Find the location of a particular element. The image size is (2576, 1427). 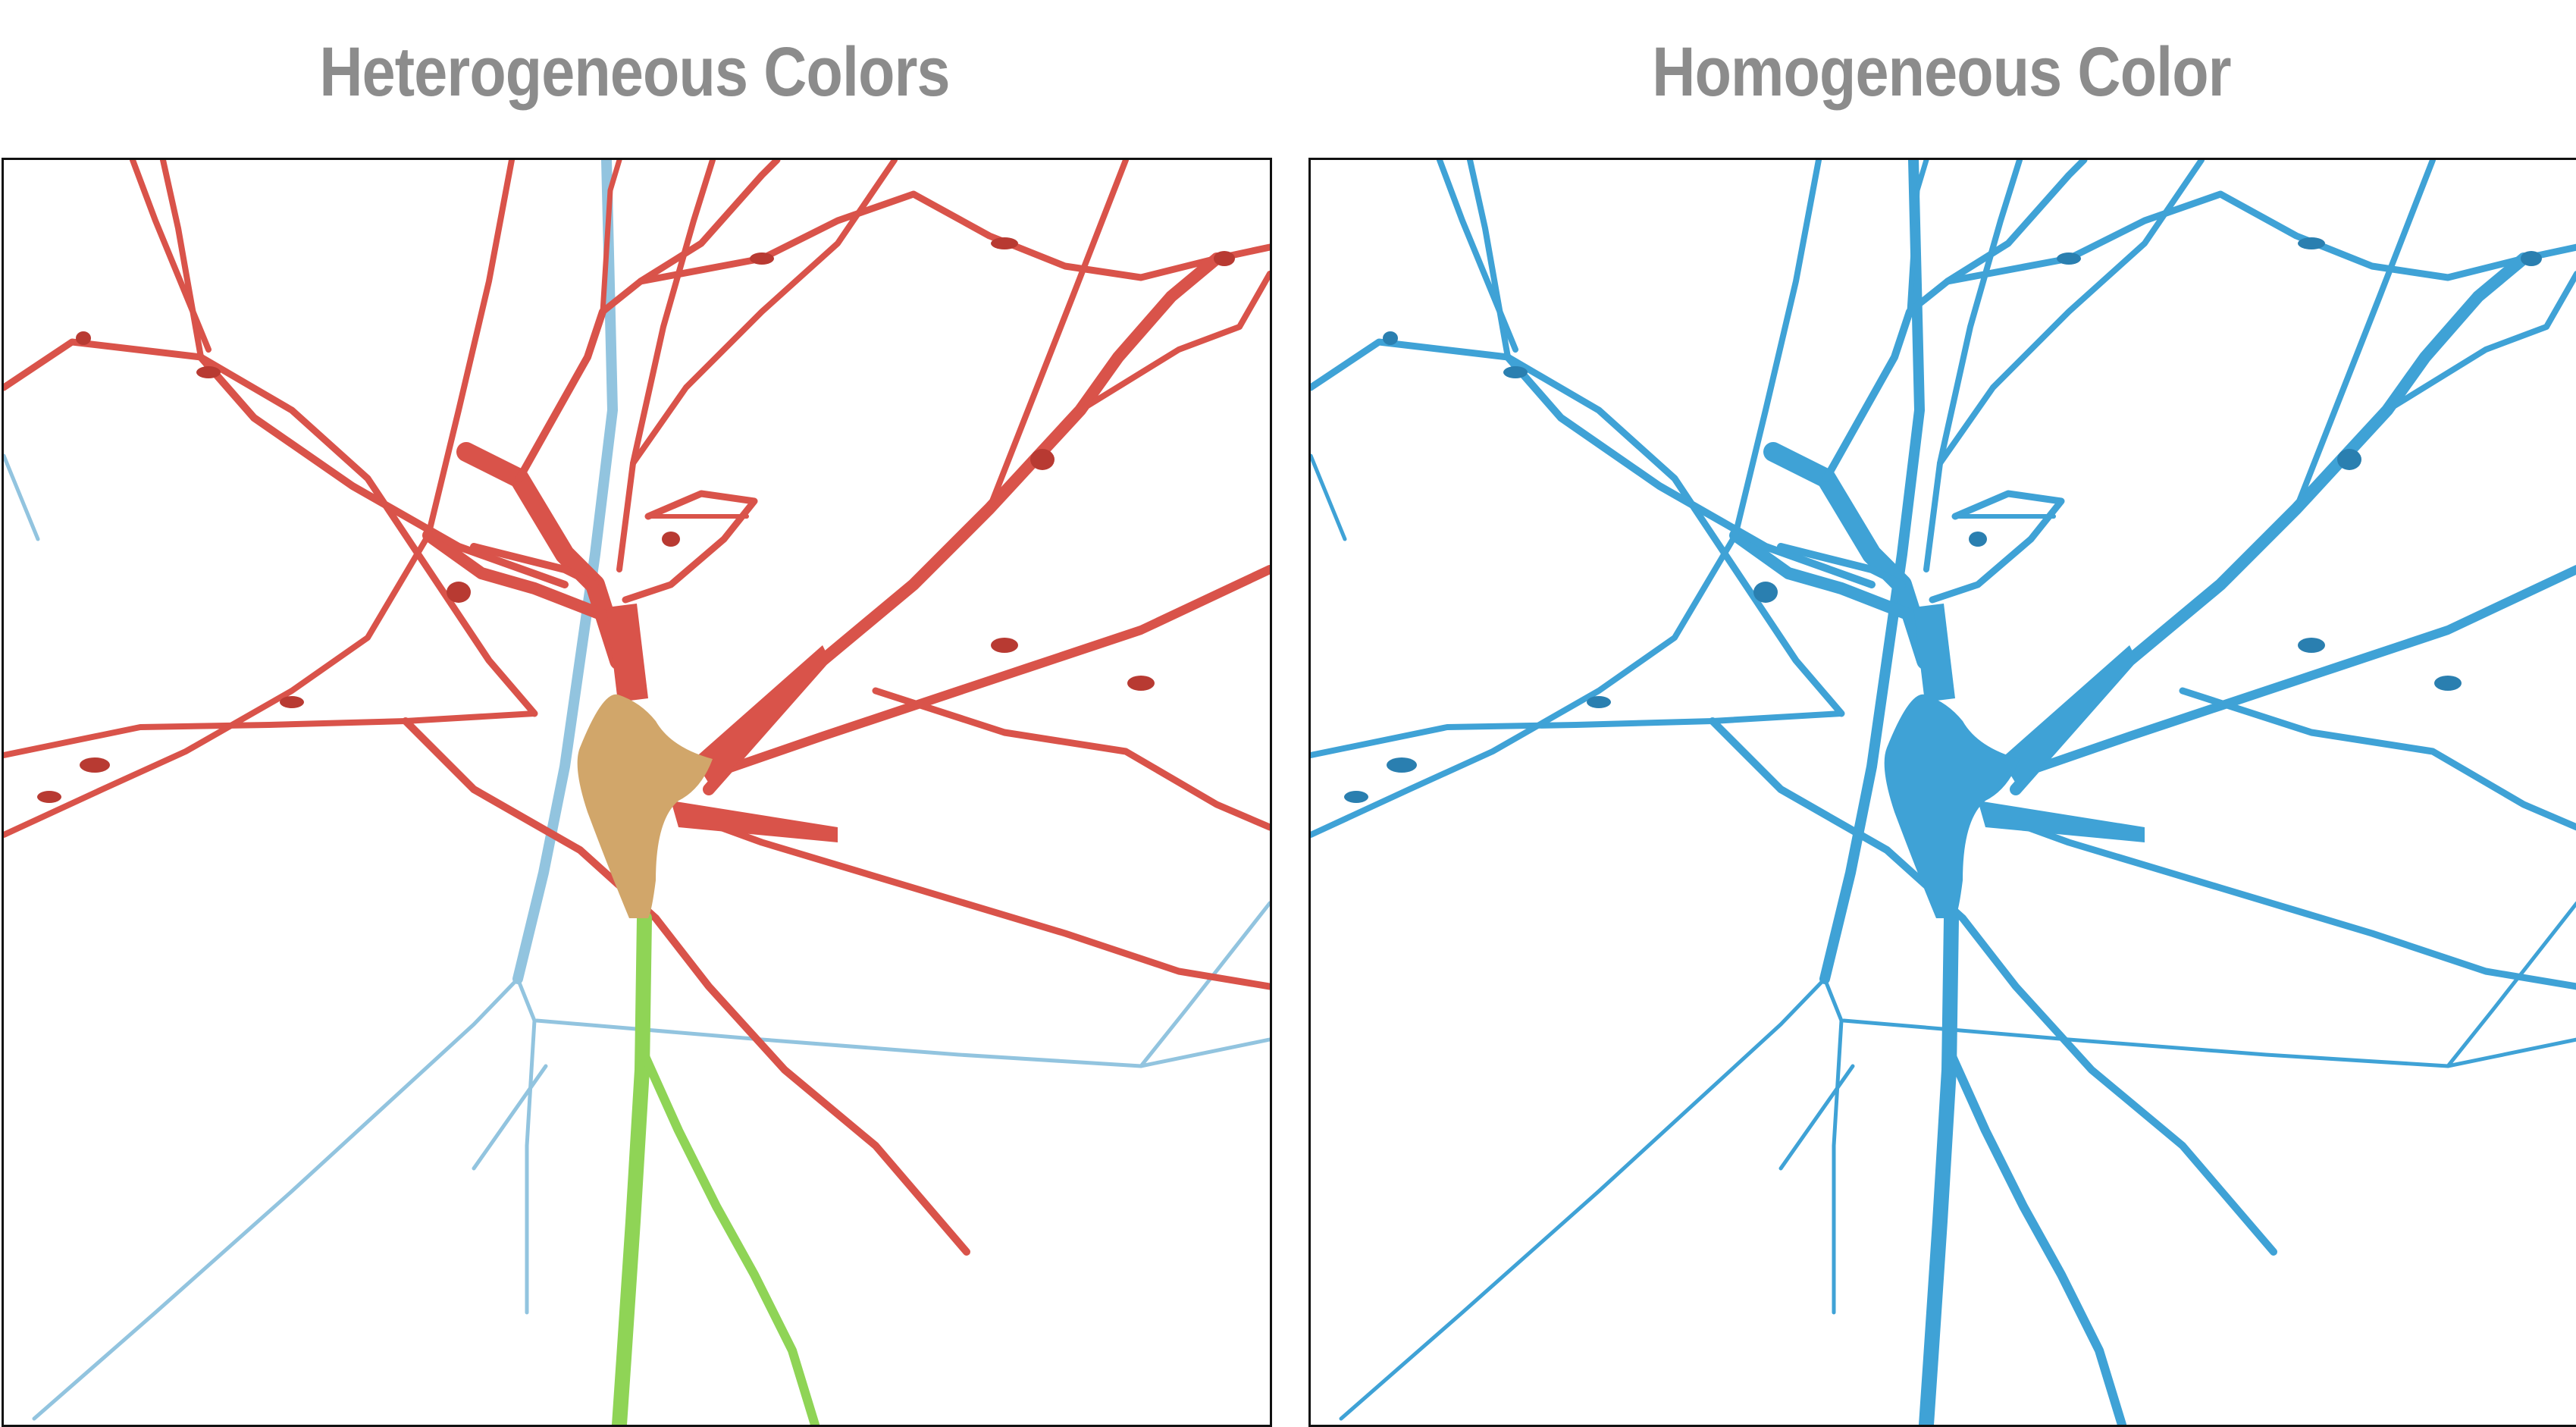

soma-group is located at coordinates (707, 761).